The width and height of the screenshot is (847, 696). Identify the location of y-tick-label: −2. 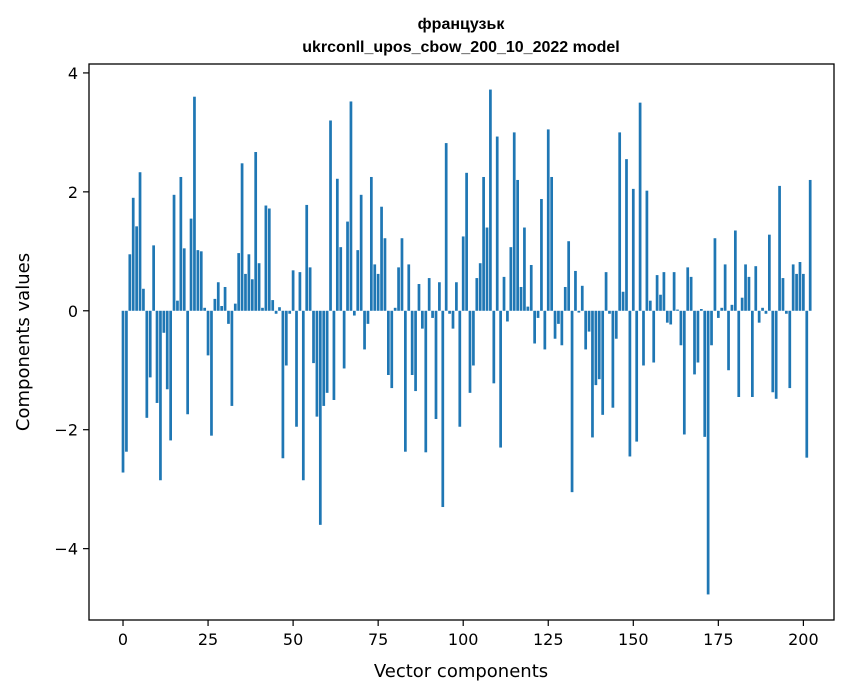
(66, 430).